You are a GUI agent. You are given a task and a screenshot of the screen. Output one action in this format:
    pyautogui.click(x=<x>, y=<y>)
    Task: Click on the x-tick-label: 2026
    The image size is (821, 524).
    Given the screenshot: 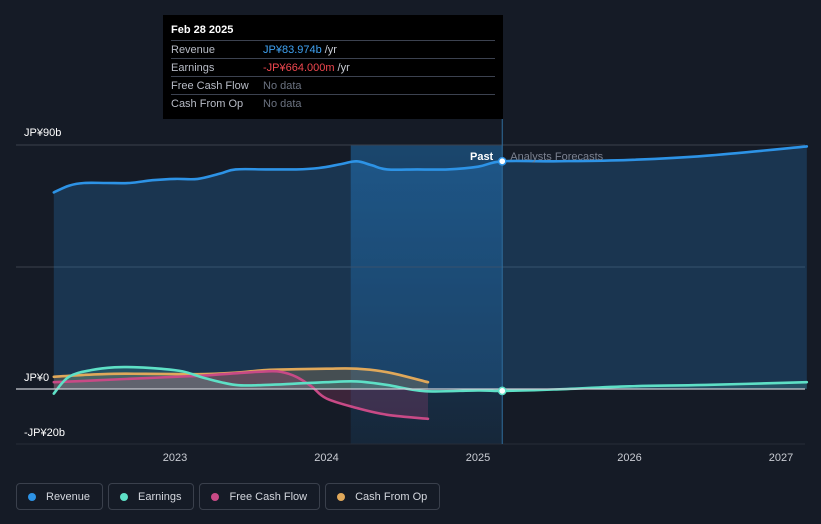 What is the action you would take?
    pyautogui.click(x=629, y=458)
    